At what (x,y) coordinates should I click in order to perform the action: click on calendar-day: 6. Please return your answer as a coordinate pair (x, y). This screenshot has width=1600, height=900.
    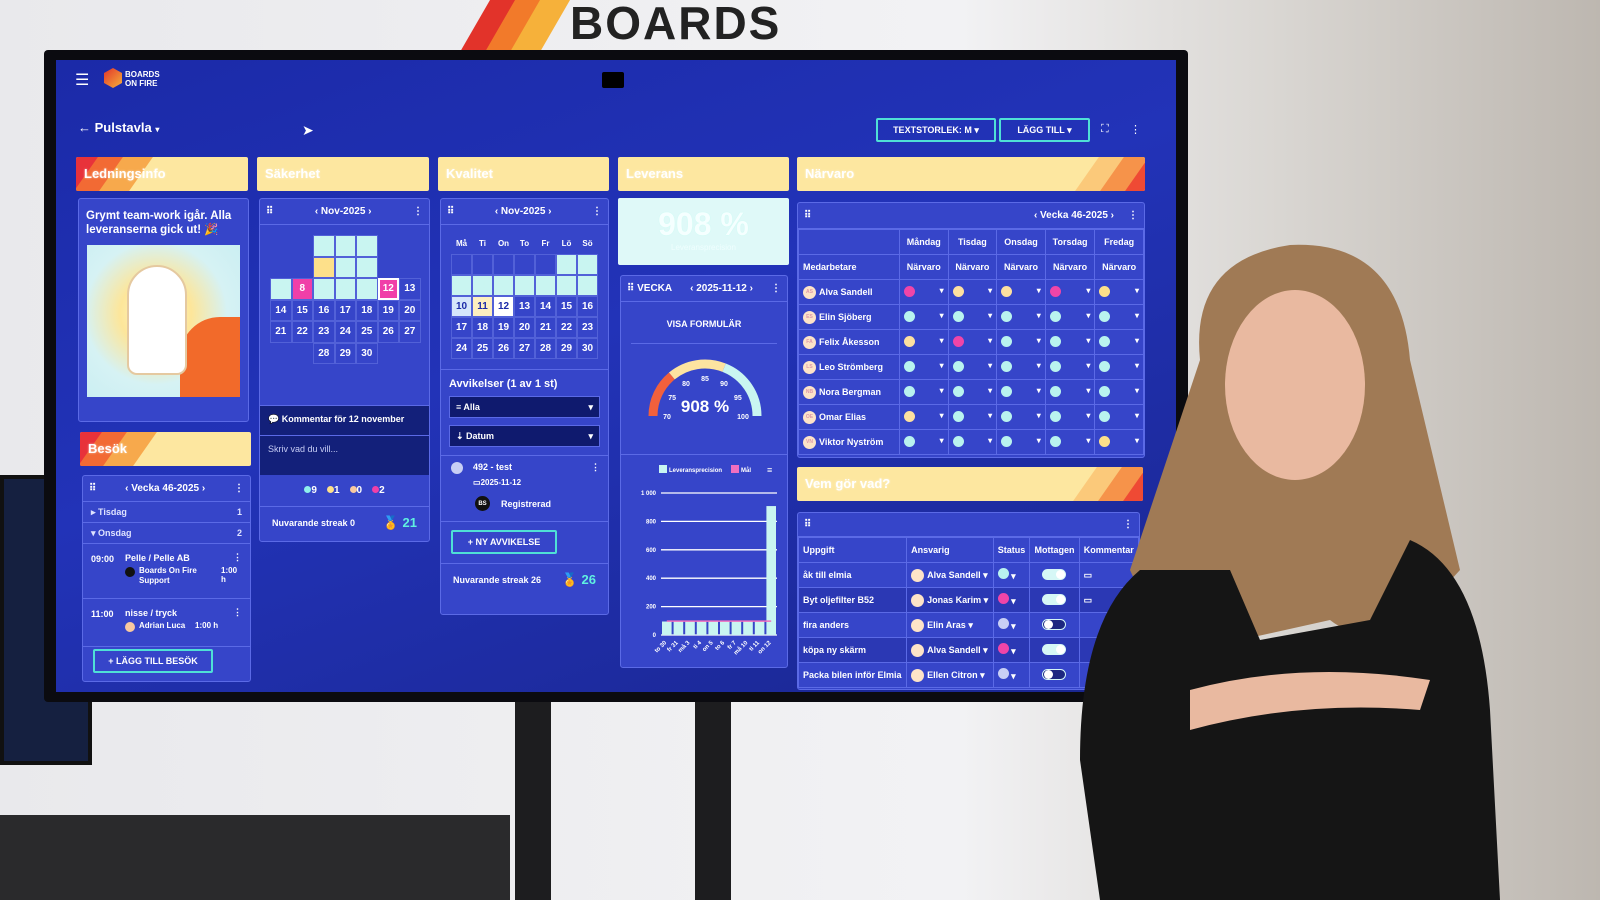
    Looking at the image, I should click on (524, 285).